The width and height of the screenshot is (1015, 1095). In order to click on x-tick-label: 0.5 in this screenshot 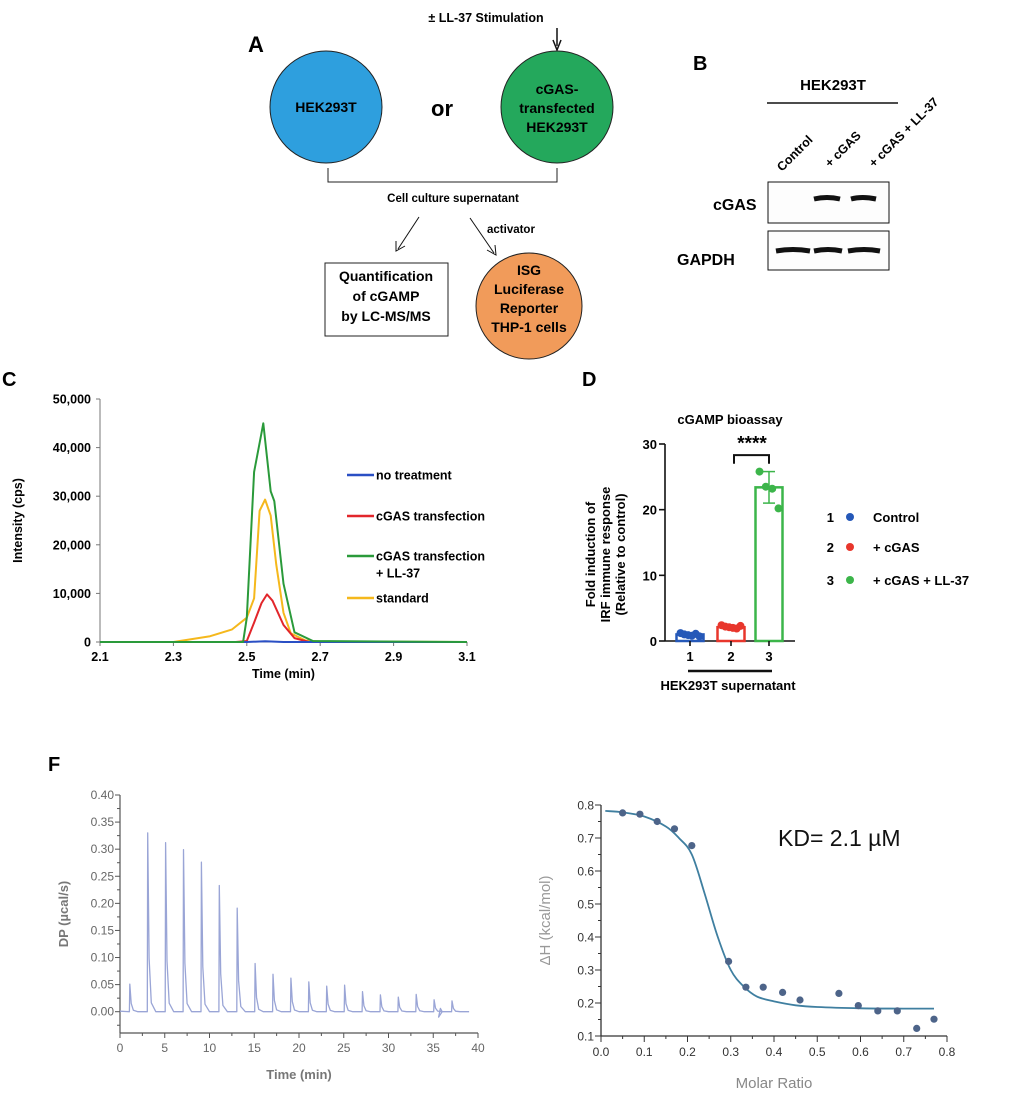, I will do `click(817, 1052)`.